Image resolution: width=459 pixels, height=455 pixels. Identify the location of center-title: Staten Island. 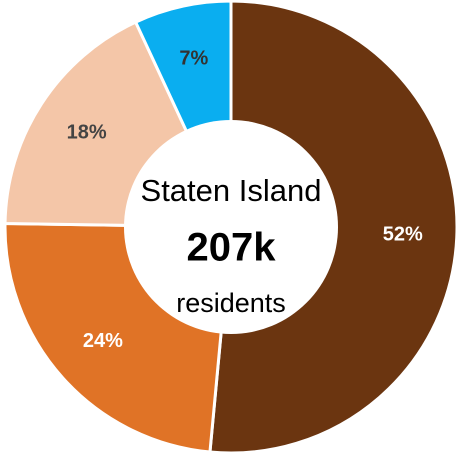
(231, 190).